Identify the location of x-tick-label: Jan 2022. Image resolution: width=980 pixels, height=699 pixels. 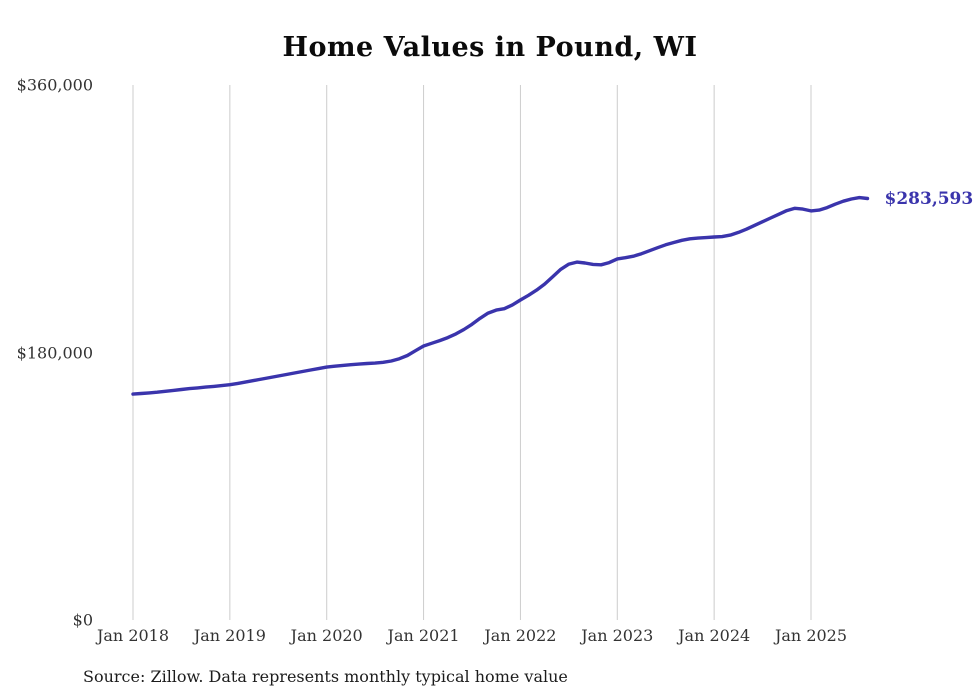
(520, 635).